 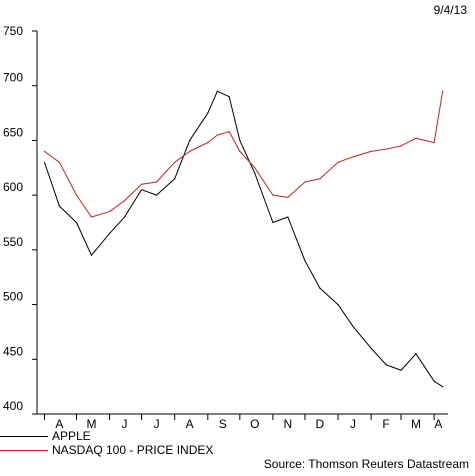 What do you see at coordinates (385, 424) in the screenshot?
I see `x-tick-label: F` at bounding box center [385, 424].